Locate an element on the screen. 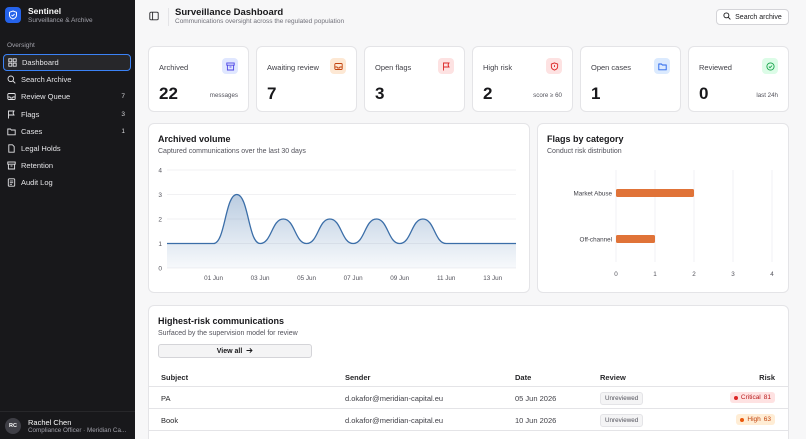  view-all-label: View all is located at coordinates (229, 351).